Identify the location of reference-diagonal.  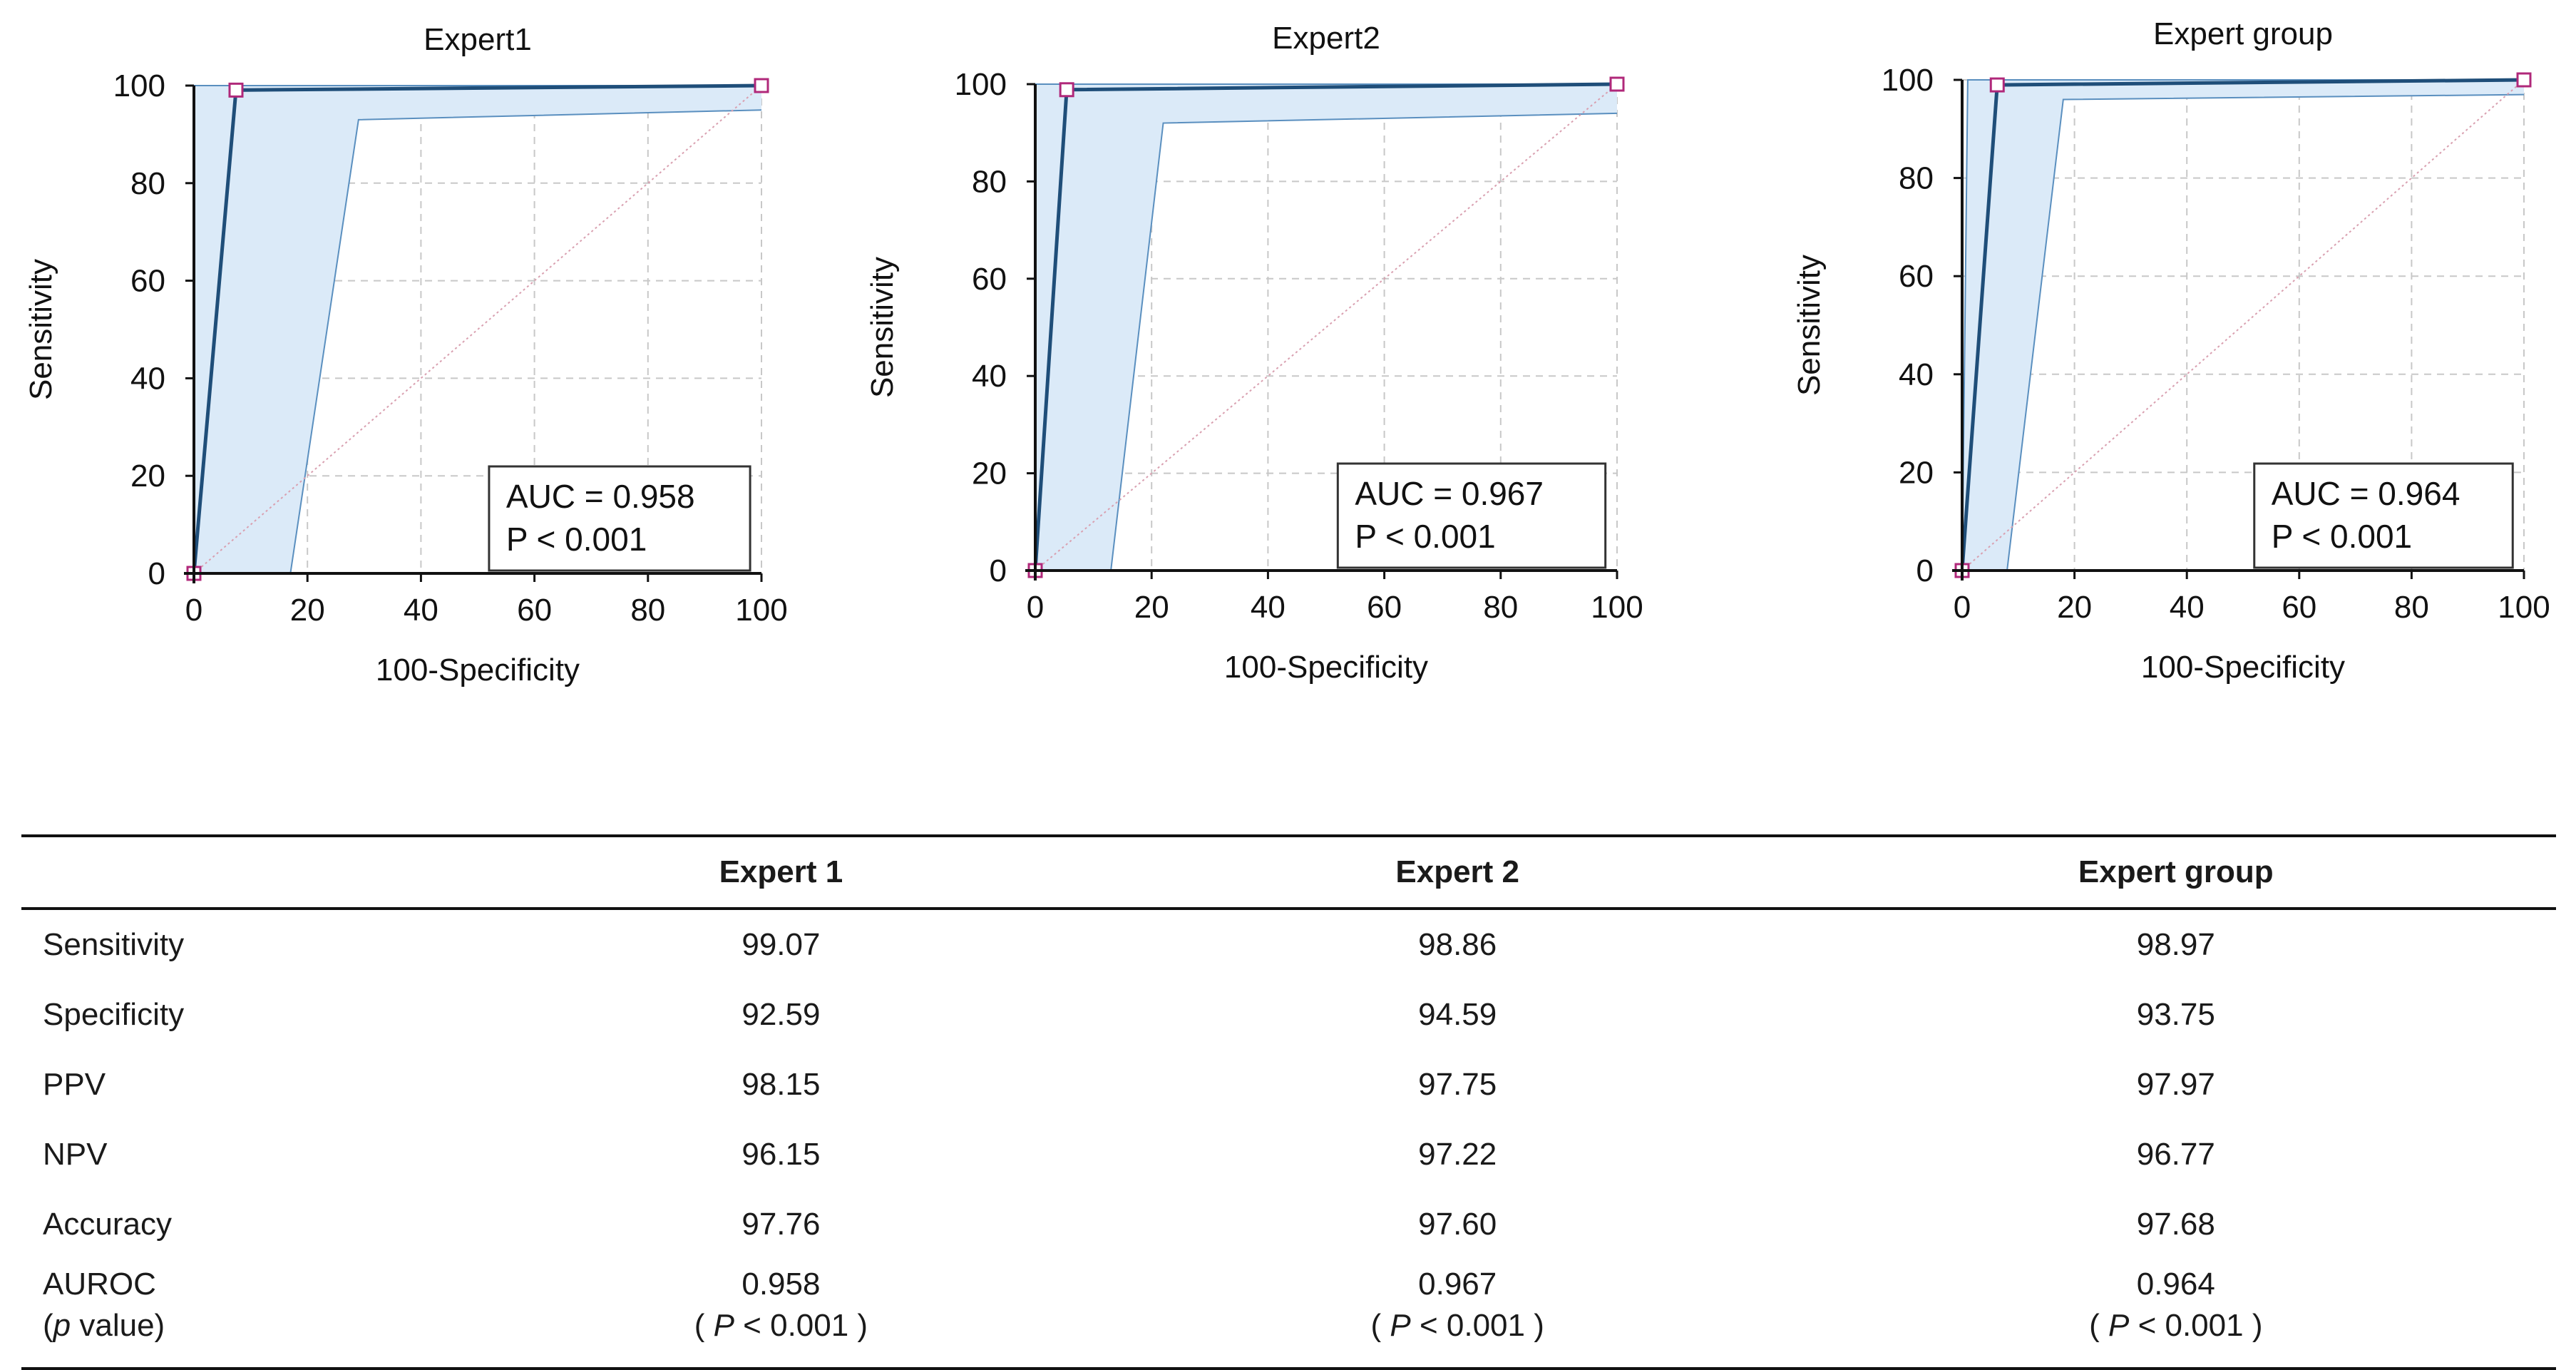
(1326, 327).